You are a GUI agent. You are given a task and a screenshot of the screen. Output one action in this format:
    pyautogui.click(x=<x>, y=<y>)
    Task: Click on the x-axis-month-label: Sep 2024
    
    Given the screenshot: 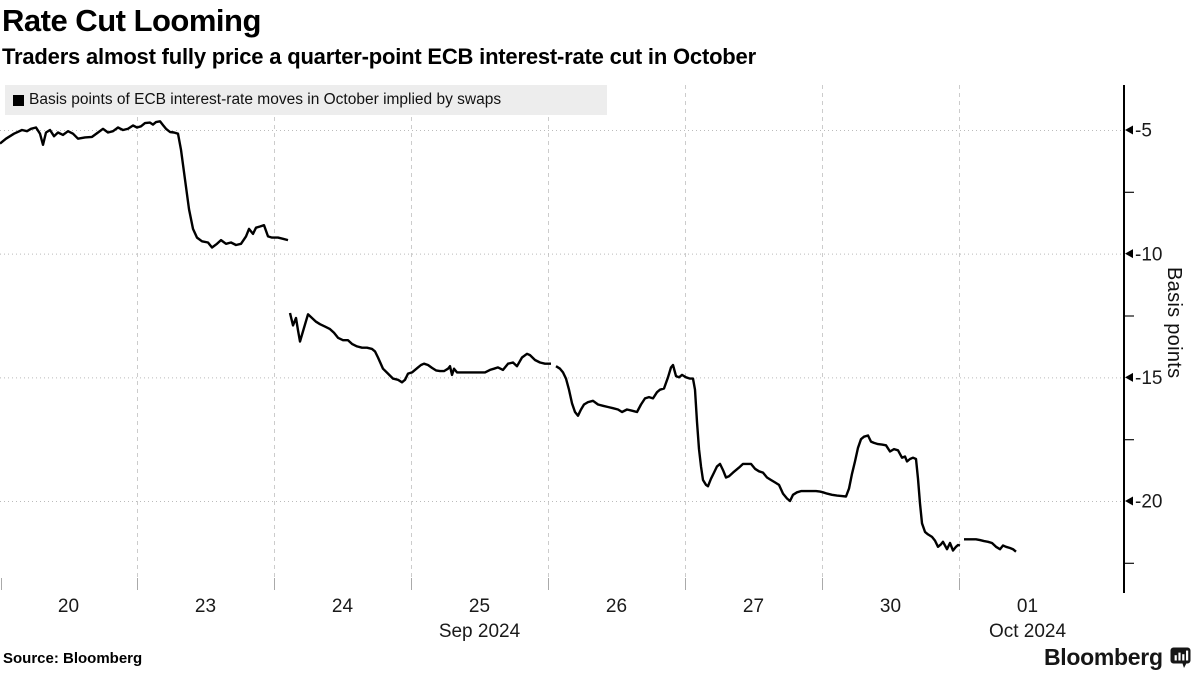 What is the action you would take?
    pyautogui.click(x=480, y=631)
    